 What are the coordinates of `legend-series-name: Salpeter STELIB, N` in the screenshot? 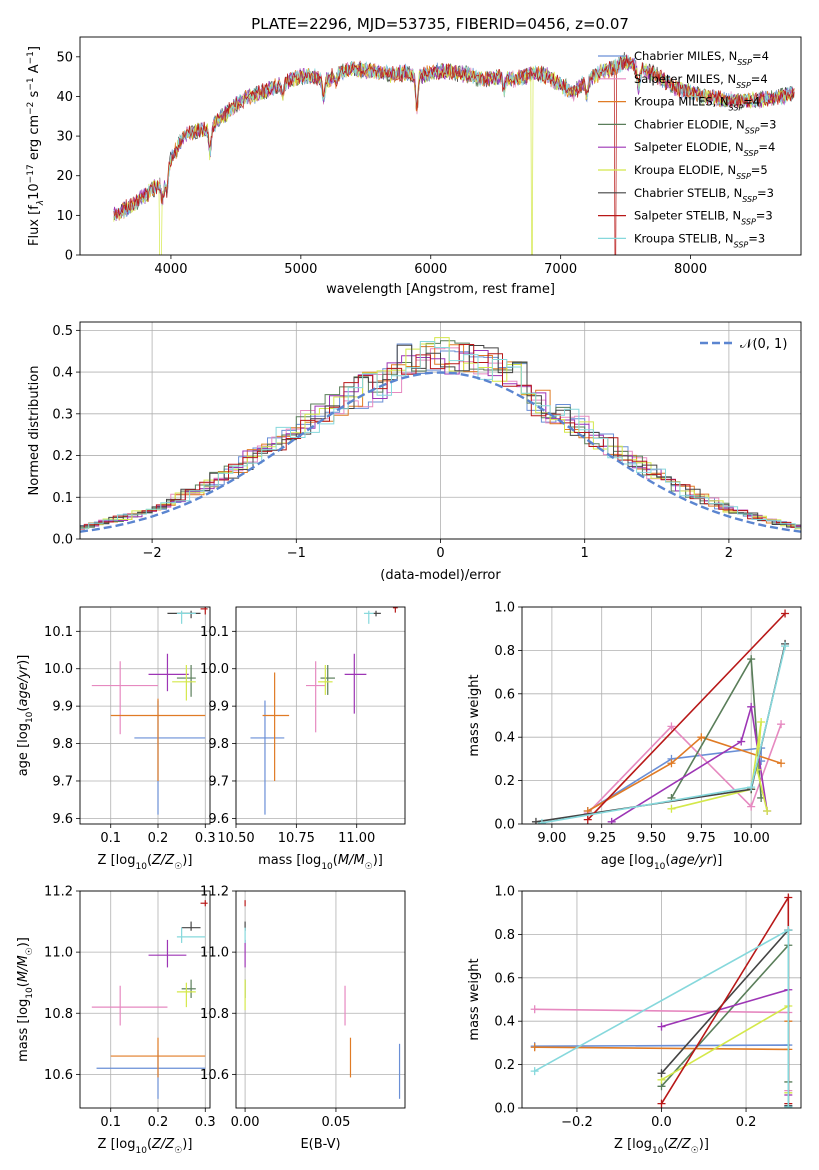 It's located at (687, 216).